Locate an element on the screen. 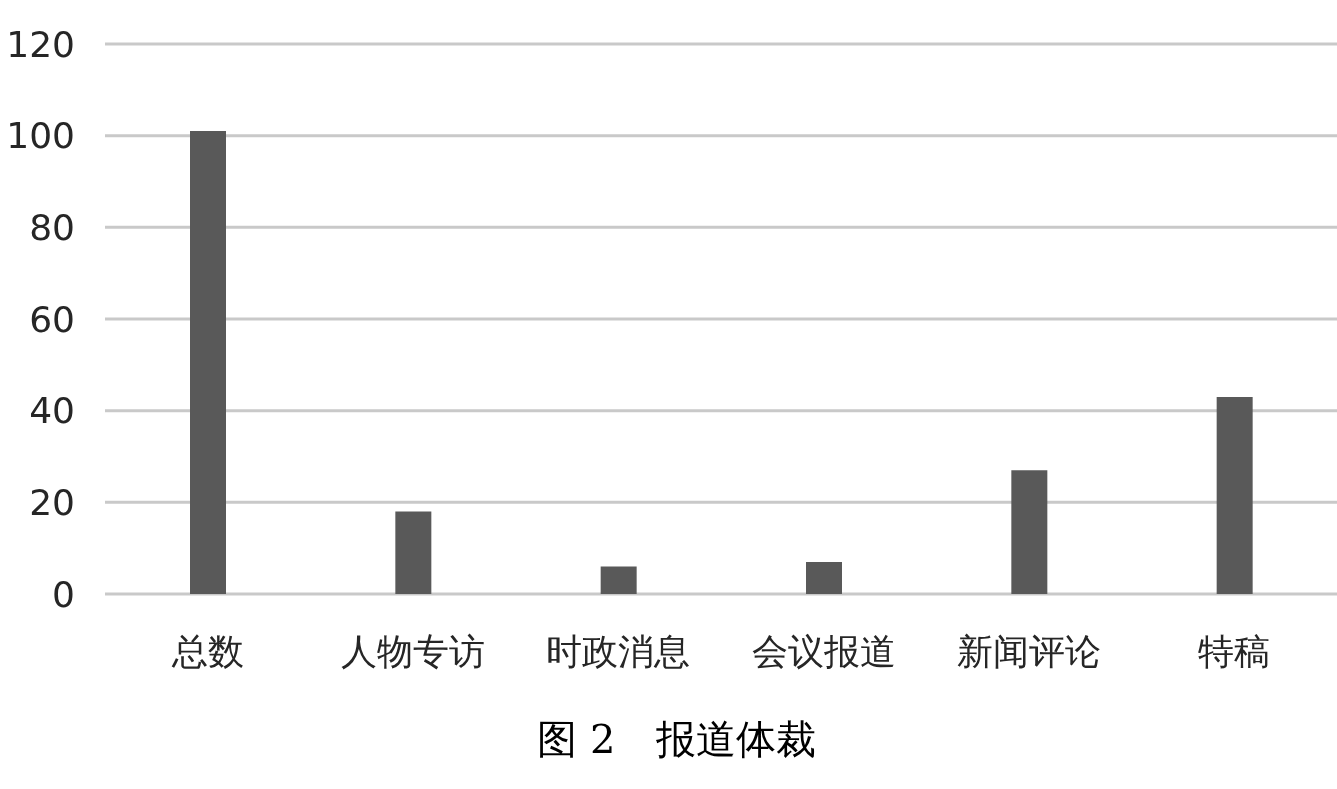 The width and height of the screenshot is (1337, 789). y-tick-label: 60 is located at coordinates (52, 319).